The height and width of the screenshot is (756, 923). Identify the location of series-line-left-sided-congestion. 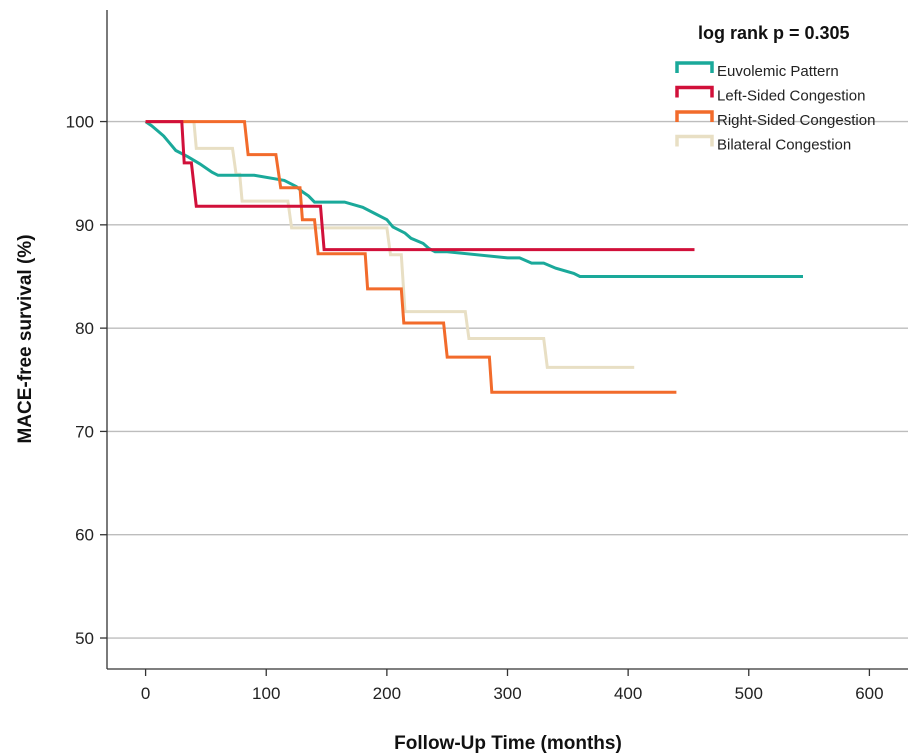
(420, 186).